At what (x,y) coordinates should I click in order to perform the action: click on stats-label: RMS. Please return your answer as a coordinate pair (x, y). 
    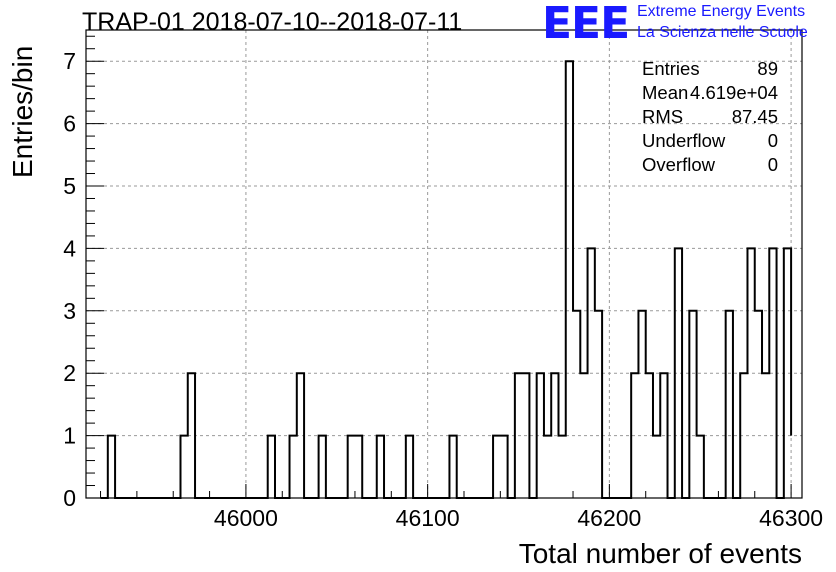
    Looking at the image, I should click on (663, 116).